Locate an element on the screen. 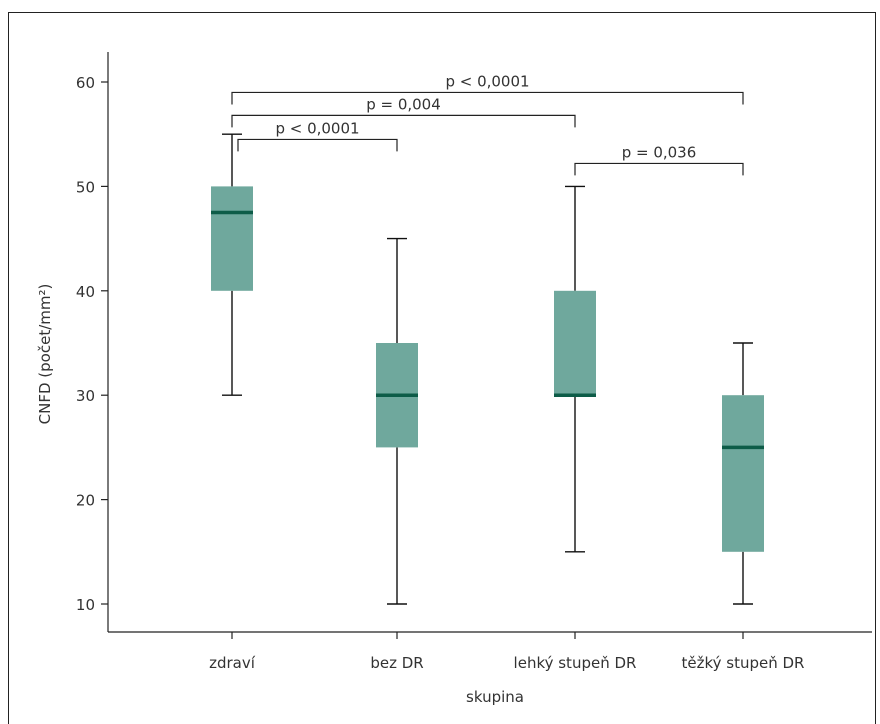 Image resolution: width=880 pixels, height=724 pixels. y-tick-label: 30 is located at coordinates (85, 396).